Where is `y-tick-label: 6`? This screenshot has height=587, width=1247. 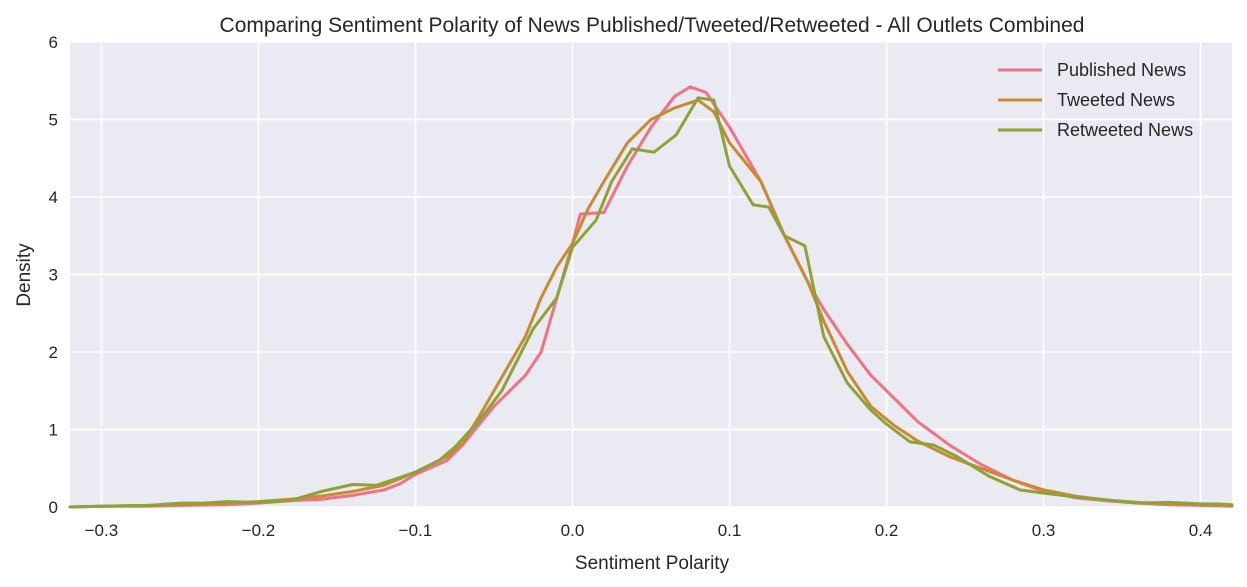 y-tick-label: 6 is located at coordinates (53, 42).